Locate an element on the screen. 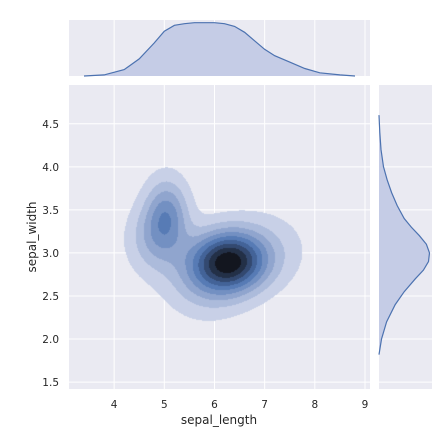 The width and height of the screenshot is (444, 435). y-tick-label: 3.5 is located at coordinates (50, 211).